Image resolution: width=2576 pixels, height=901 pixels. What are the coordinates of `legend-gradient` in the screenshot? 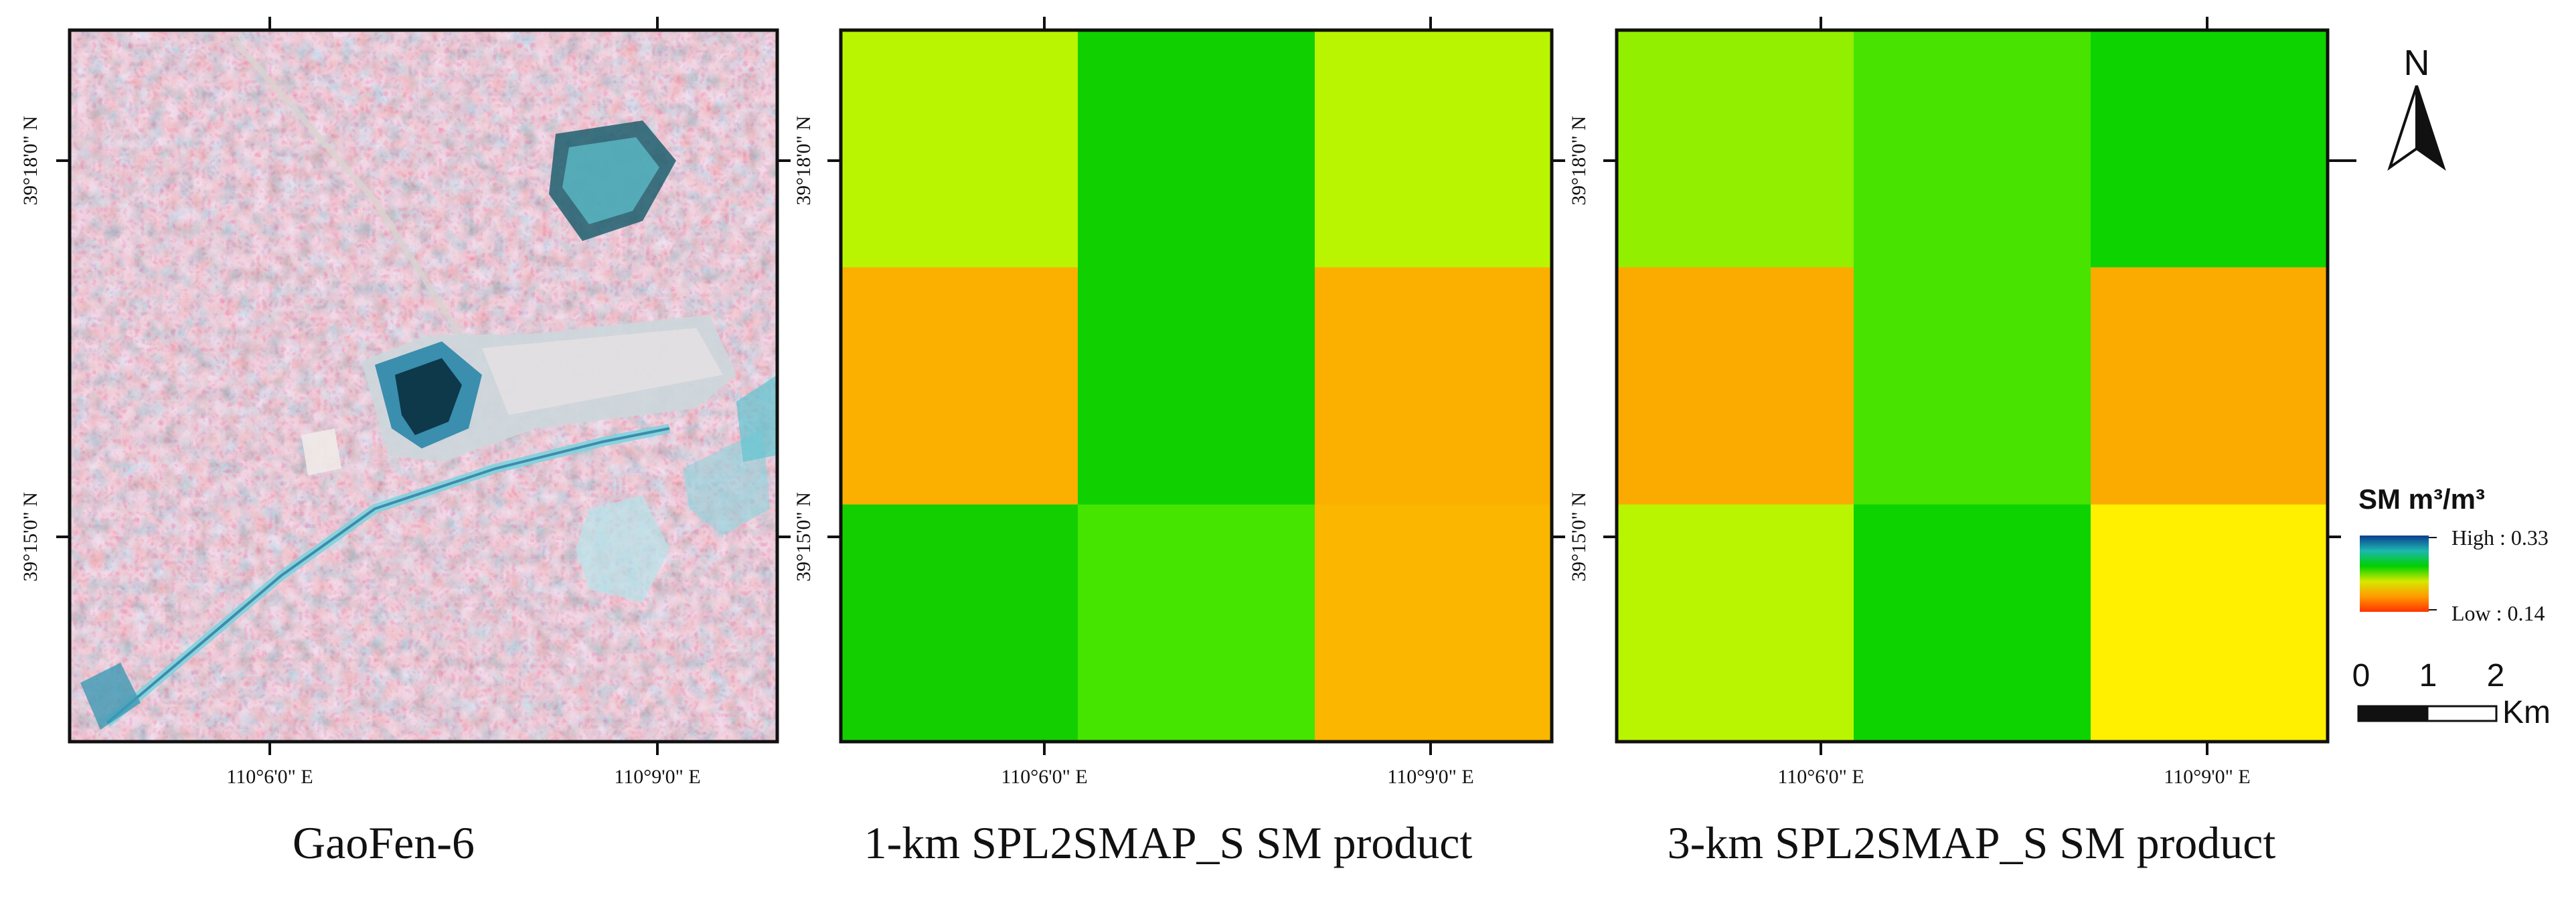 It's located at (2395, 574).